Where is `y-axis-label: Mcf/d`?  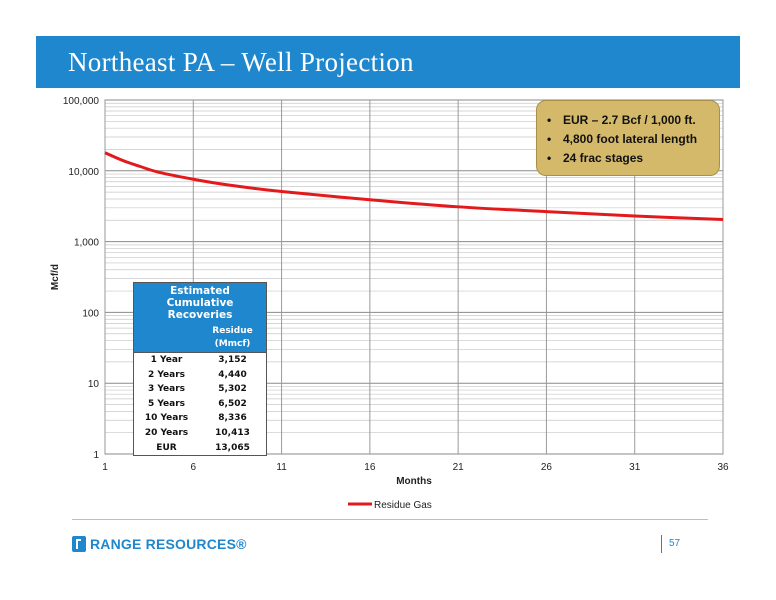
y-axis-label: Mcf/d is located at coordinates (55, 277).